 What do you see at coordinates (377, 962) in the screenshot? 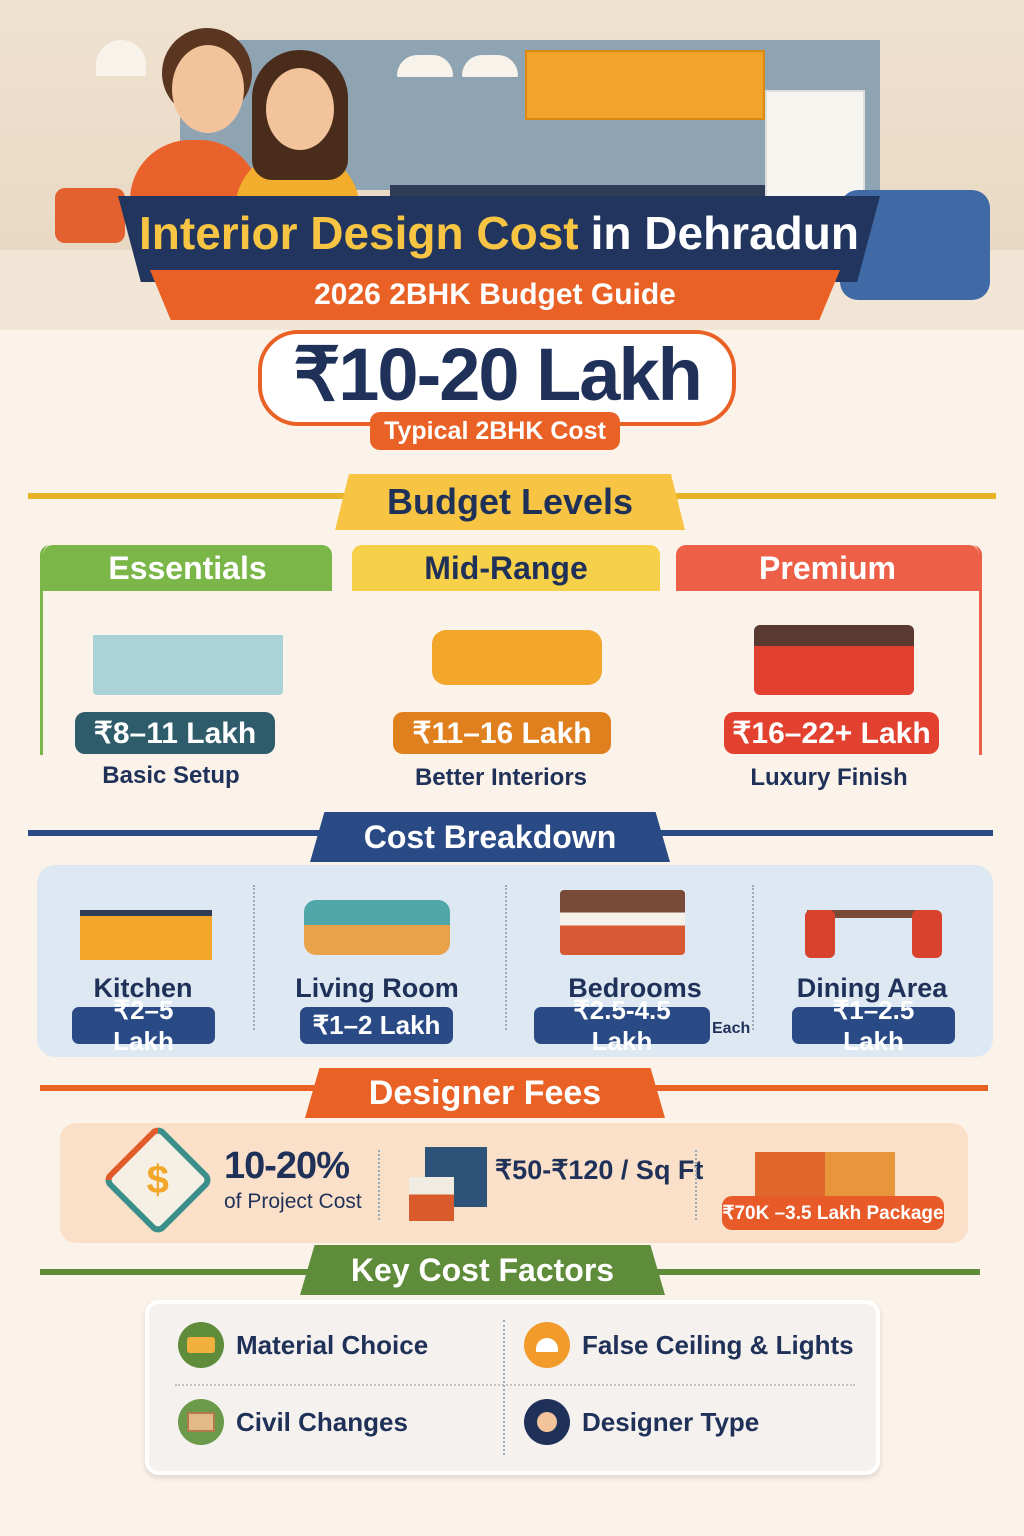
I see `breakdown-living-room: Living Room ₹1–2 Lakh` at bounding box center [377, 962].